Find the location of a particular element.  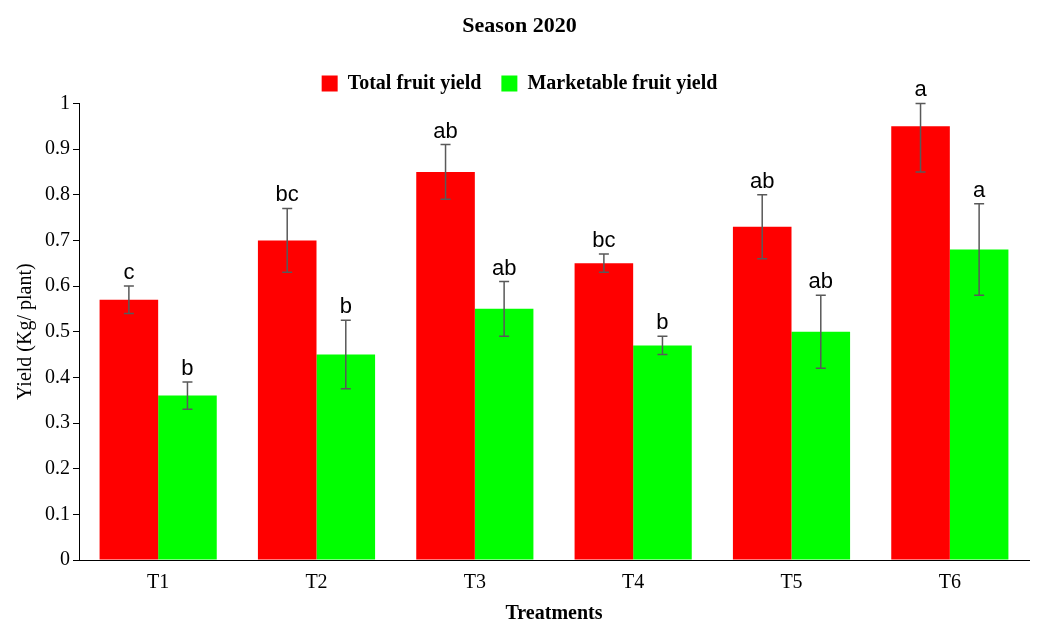

x-tick-label: T1 is located at coordinates (158, 581).